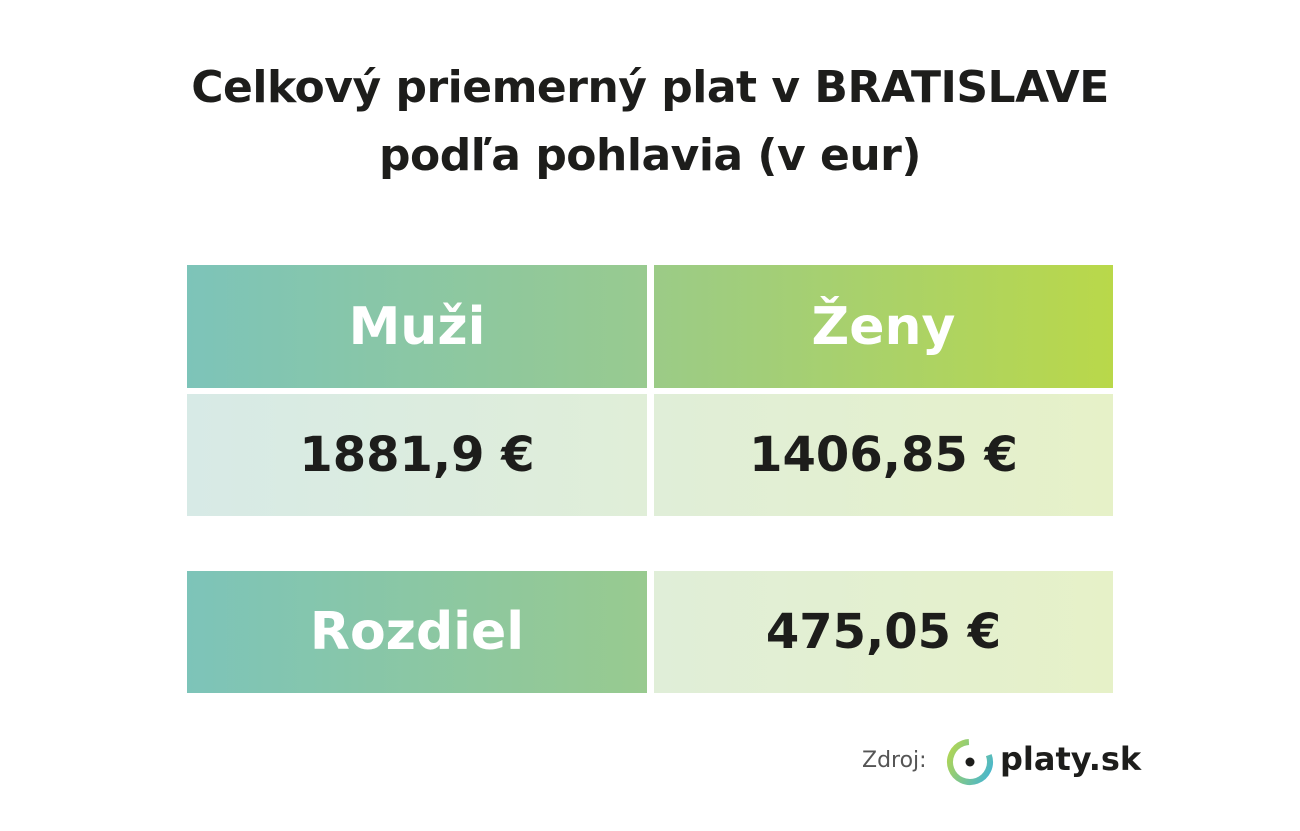 The height and width of the screenshot is (831, 1300). I want to click on title-line: podľa pohlavia (v eur), so click(650, 155).